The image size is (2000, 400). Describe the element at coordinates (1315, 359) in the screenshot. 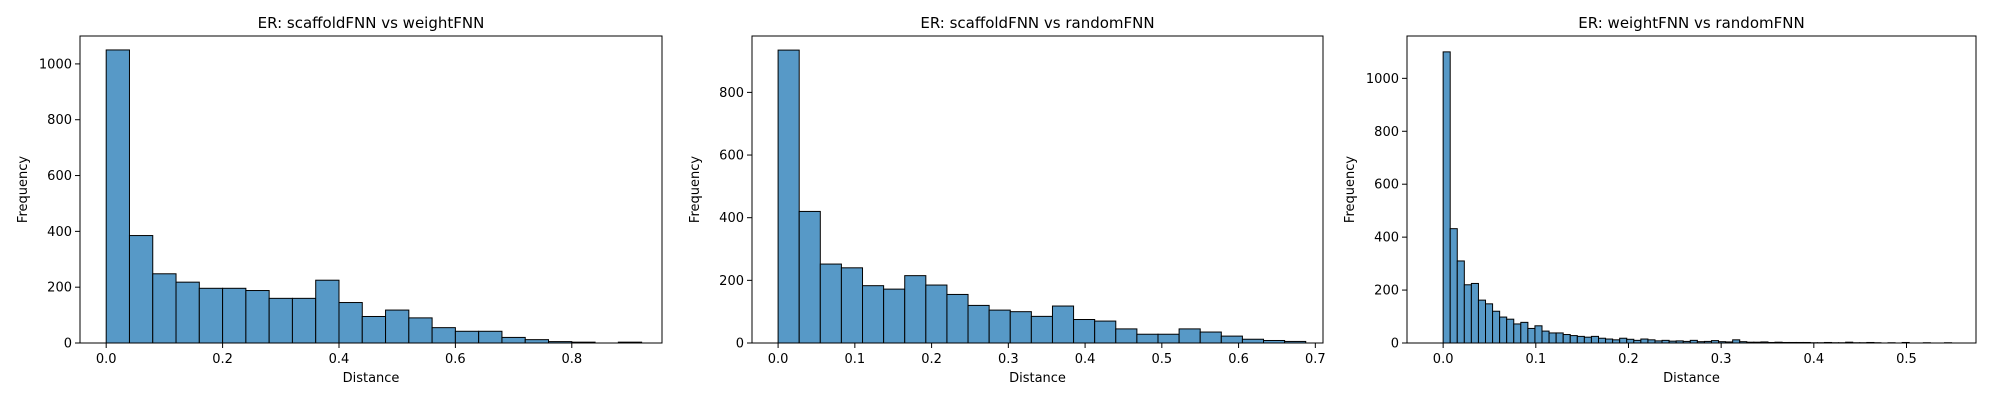

I see `x-tick-label: 0.7` at that location.